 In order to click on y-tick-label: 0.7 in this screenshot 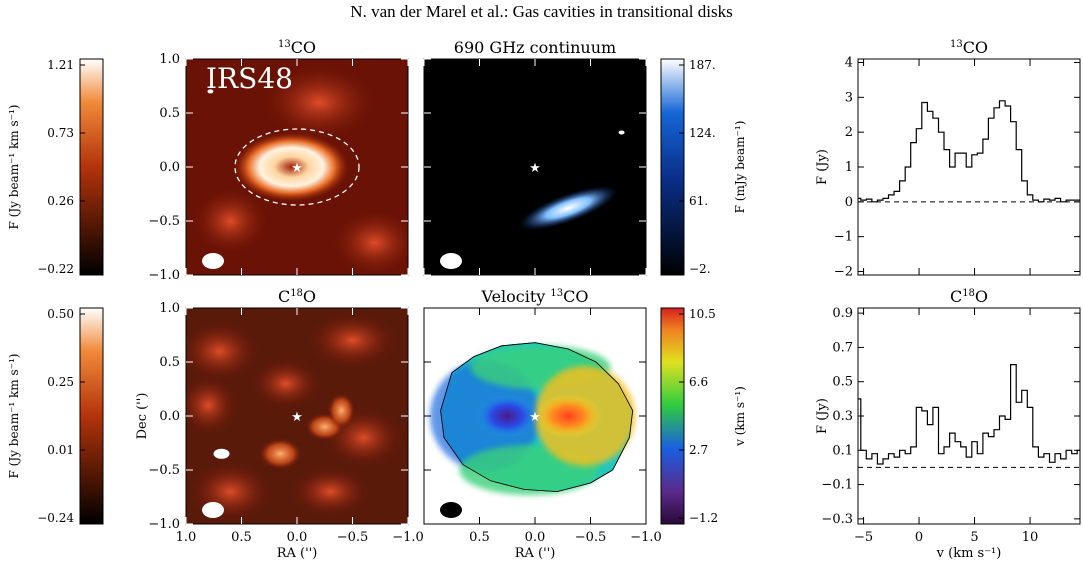, I will do `click(842, 347)`.